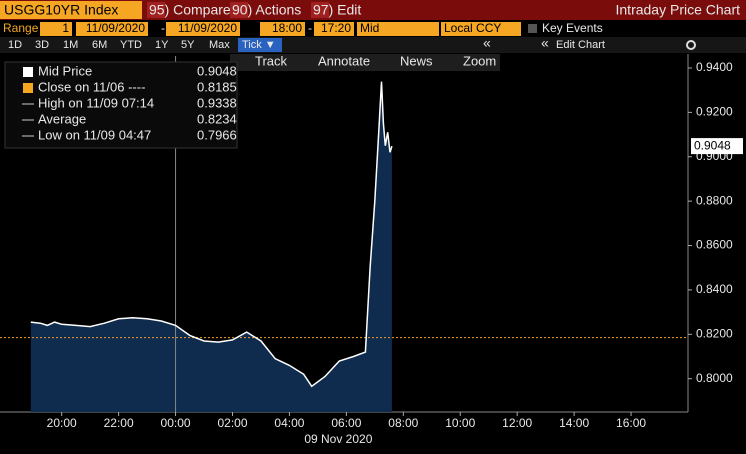 This screenshot has height=454, width=746. Describe the element at coordinates (472, 28) in the screenshot. I see `range-field: Local CCY` at that location.